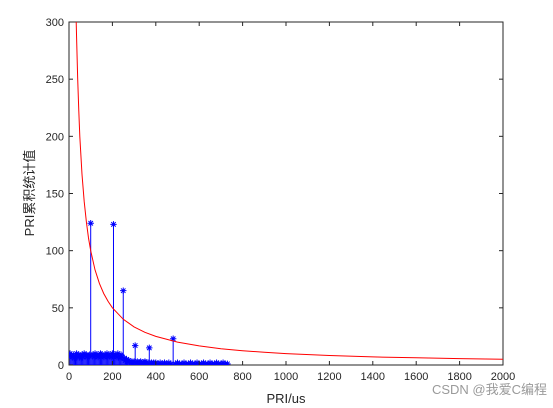 The image size is (553, 408). Describe the element at coordinates (199, 377) in the screenshot. I see `x-tick-label: 600` at that location.